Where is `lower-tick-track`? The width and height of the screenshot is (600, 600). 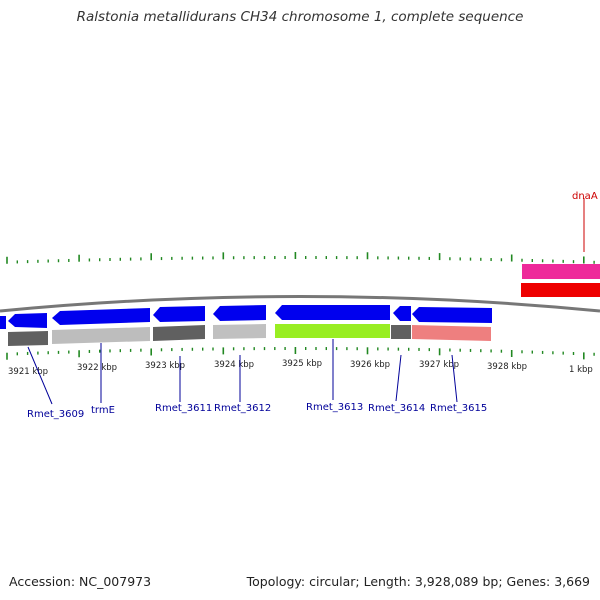
lower-tick-track is located at coordinates (300, 353).